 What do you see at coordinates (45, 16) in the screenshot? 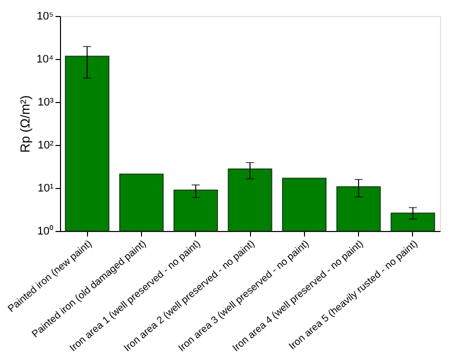
I see `y-tick-label: 10⁵` at bounding box center [45, 16].